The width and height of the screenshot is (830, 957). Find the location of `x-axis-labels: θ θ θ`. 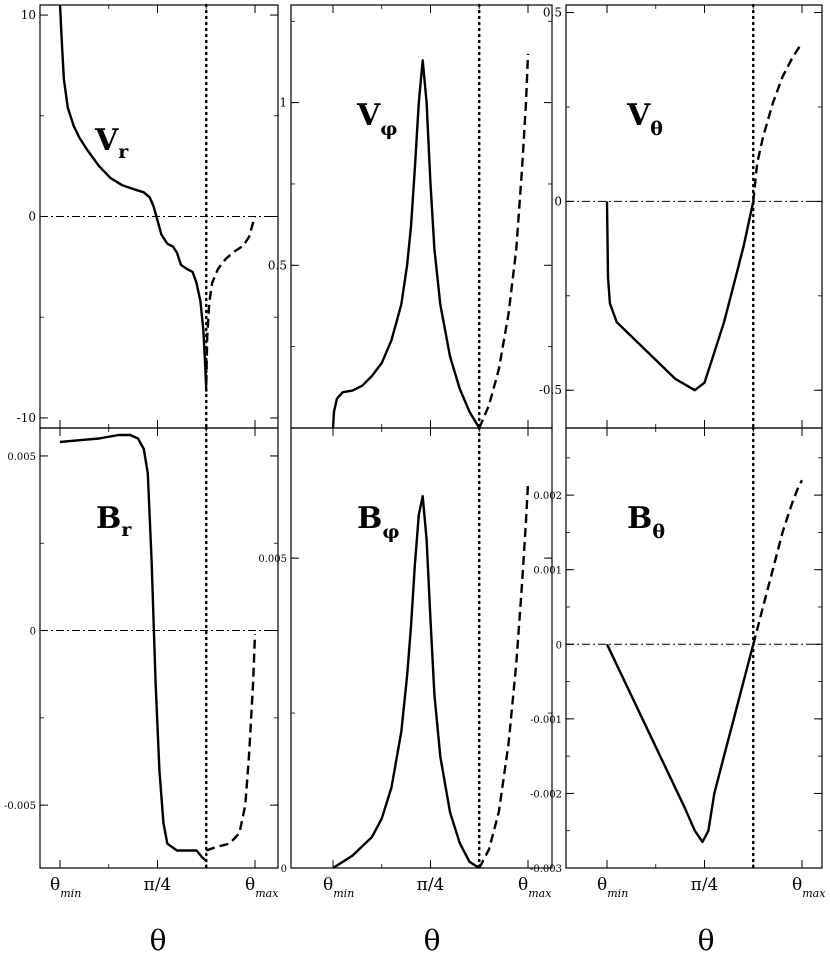

x-axis-labels: θ θ θ is located at coordinates (432, 940).